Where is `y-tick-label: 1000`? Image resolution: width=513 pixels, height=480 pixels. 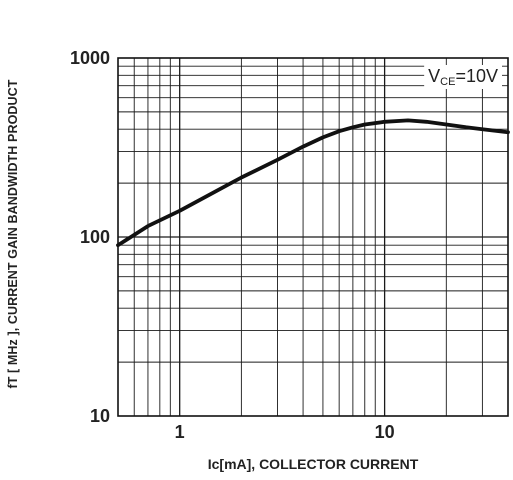 y-tick-label: 1000 is located at coordinates (90, 58).